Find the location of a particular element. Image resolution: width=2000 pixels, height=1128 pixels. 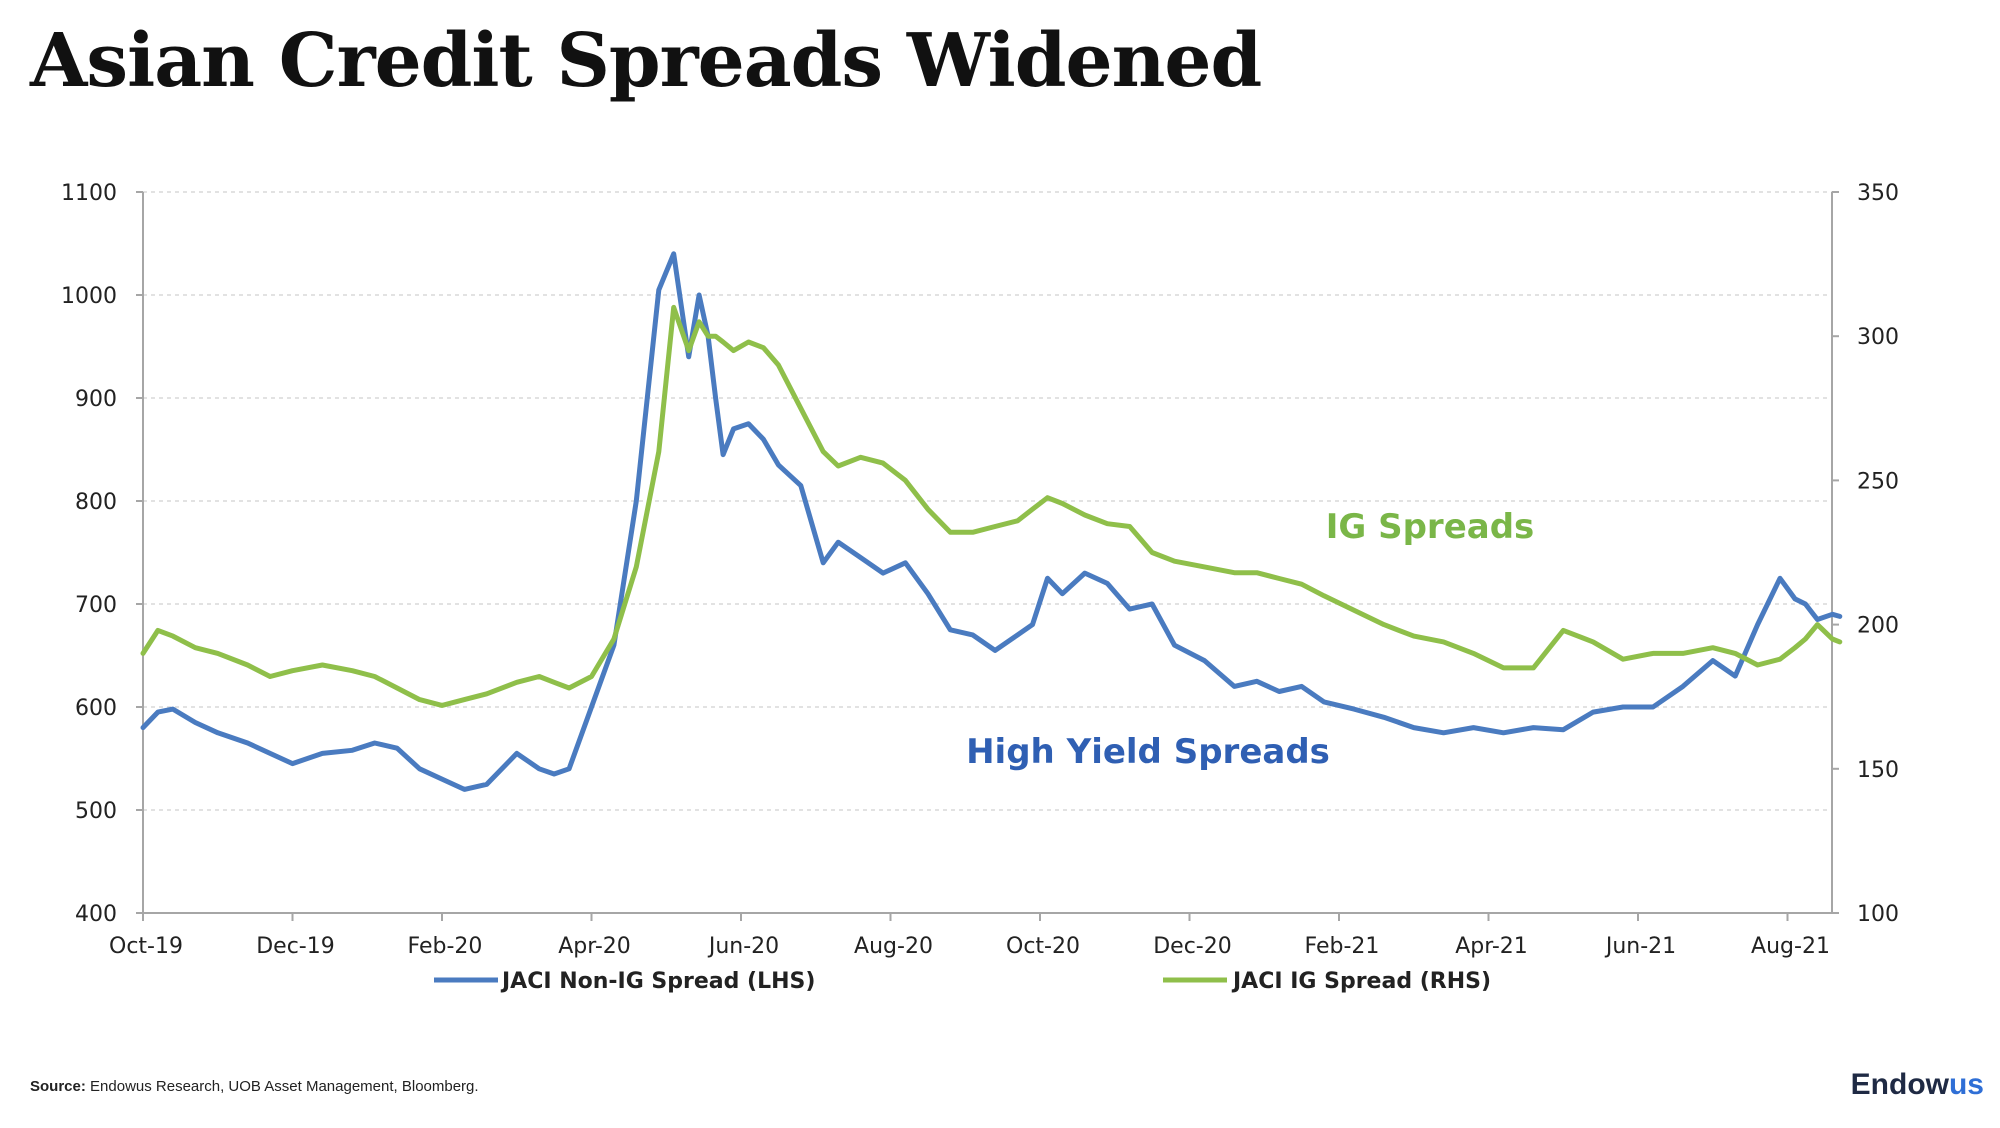

legend-label: JACI Non-IG Spread (LHS) is located at coordinates (657, 981).